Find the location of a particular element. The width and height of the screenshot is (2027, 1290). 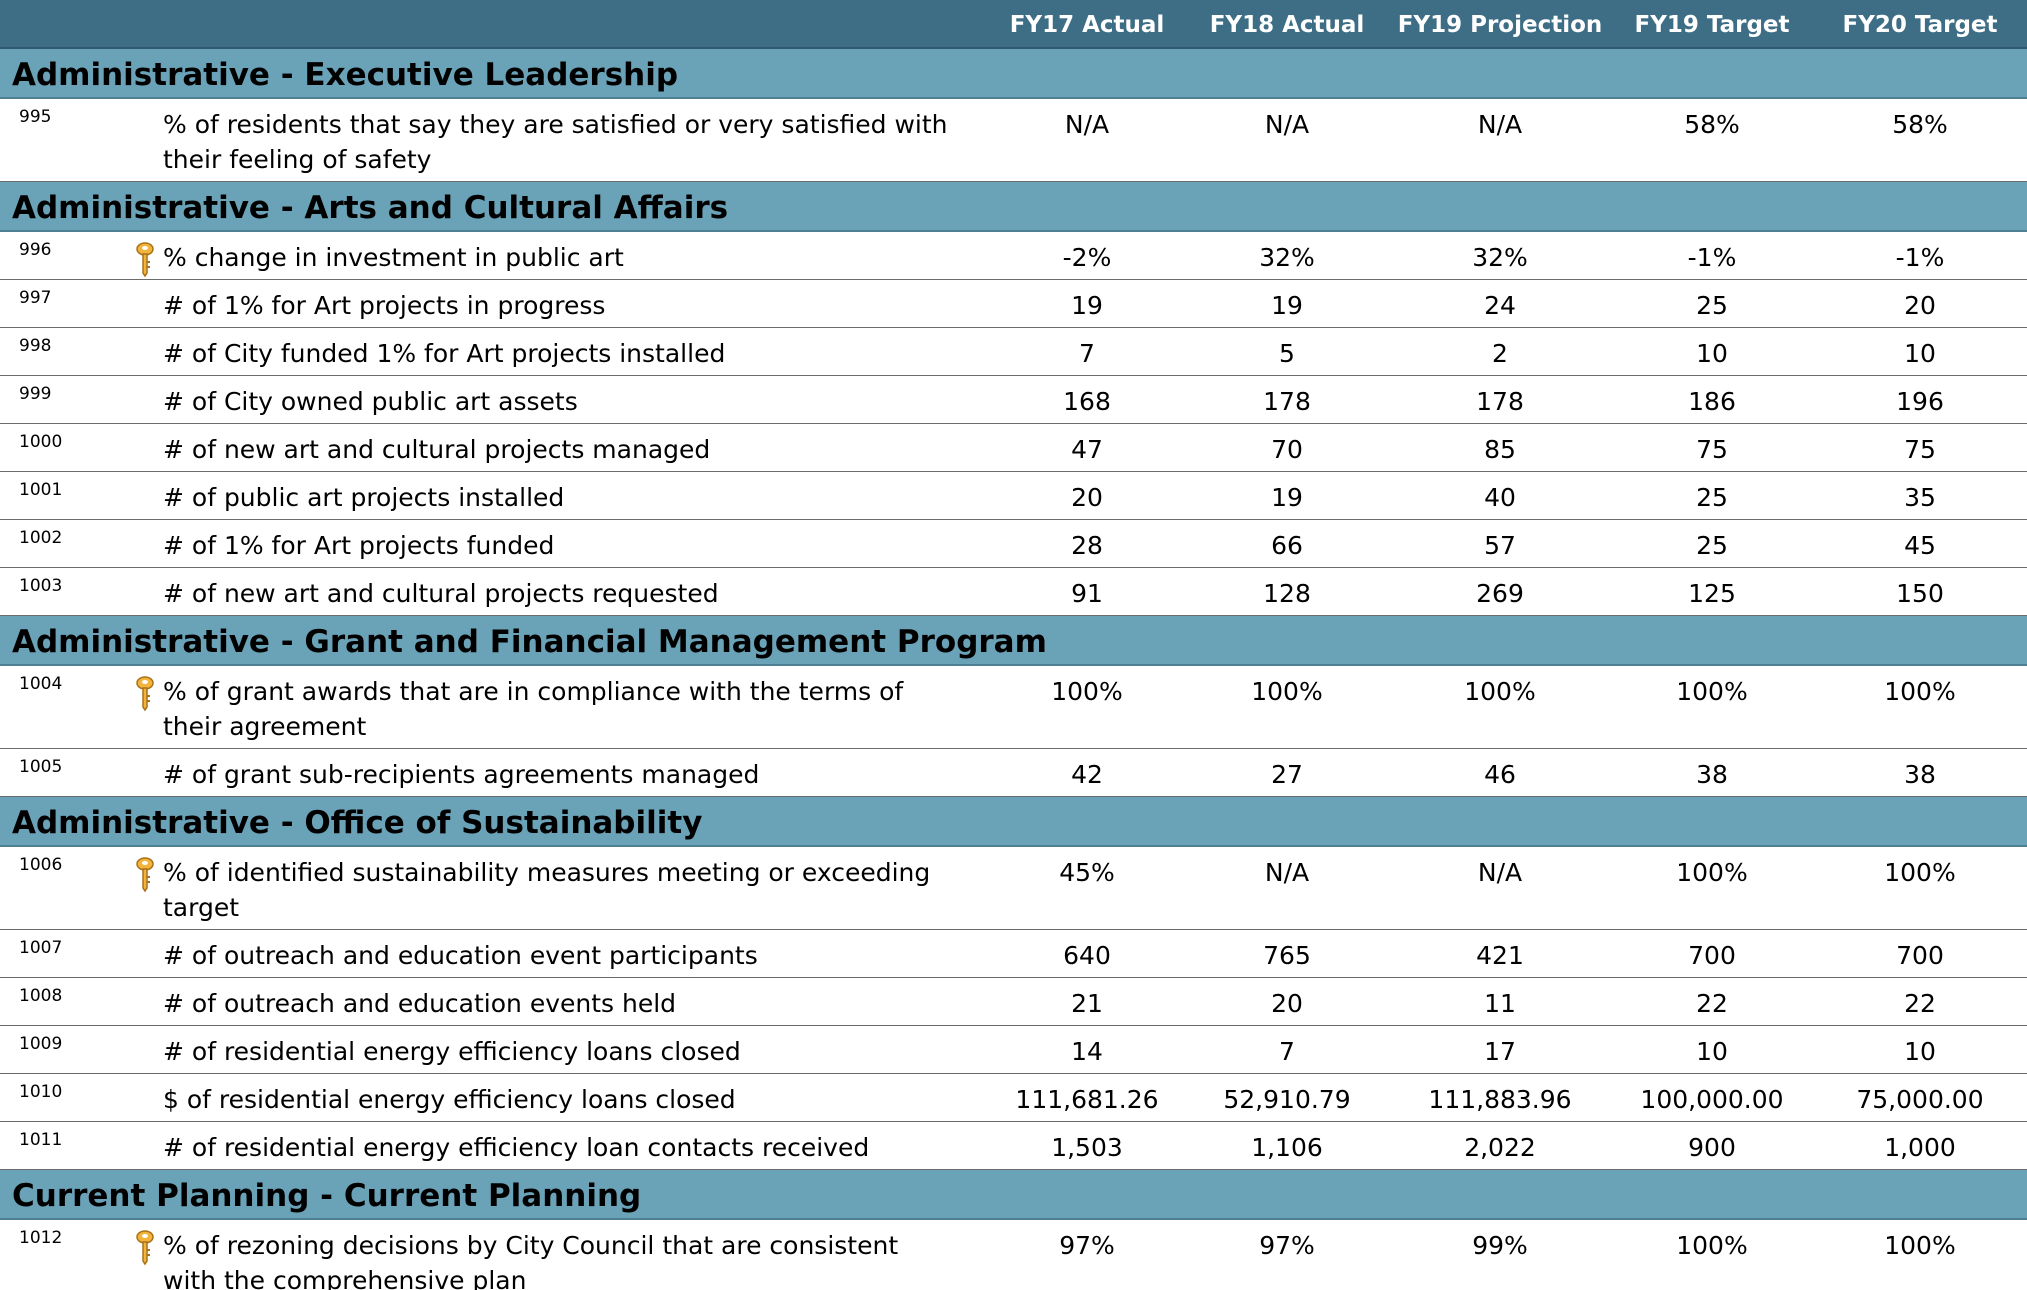

measure-id: 1010 is located at coordinates (41, 1092).